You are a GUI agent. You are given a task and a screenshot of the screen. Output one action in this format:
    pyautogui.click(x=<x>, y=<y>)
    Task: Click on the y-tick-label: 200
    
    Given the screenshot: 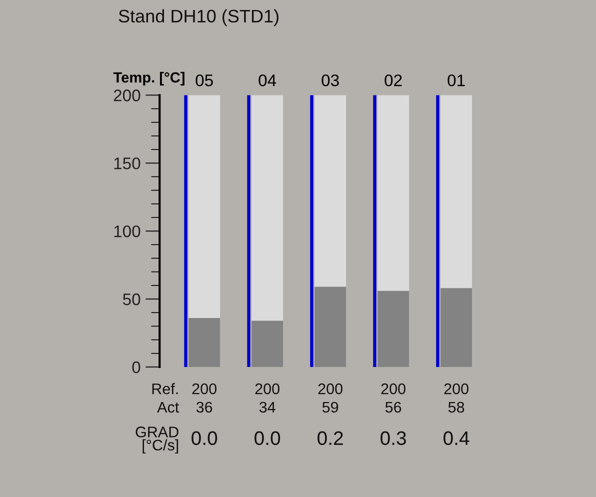 What is the action you would take?
    pyautogui.click(x=127, y=96)
    